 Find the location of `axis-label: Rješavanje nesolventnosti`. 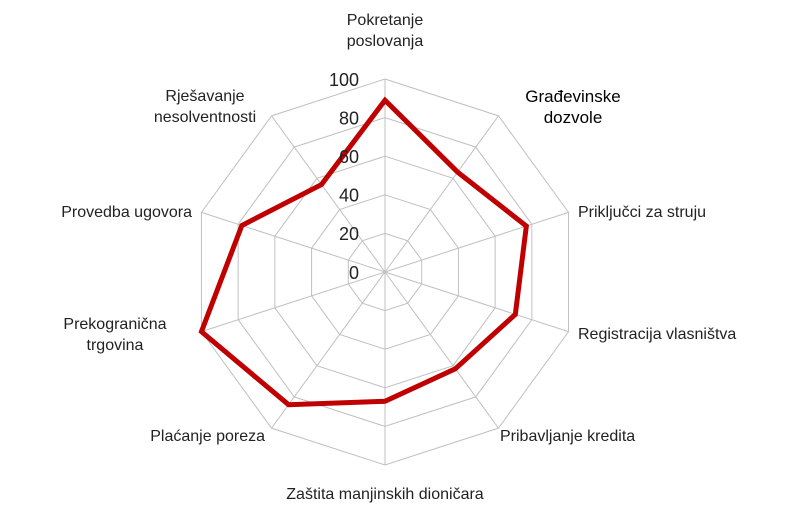

axis-label: Rješavanje nesolventnosti is located at coordinates (205, 107).